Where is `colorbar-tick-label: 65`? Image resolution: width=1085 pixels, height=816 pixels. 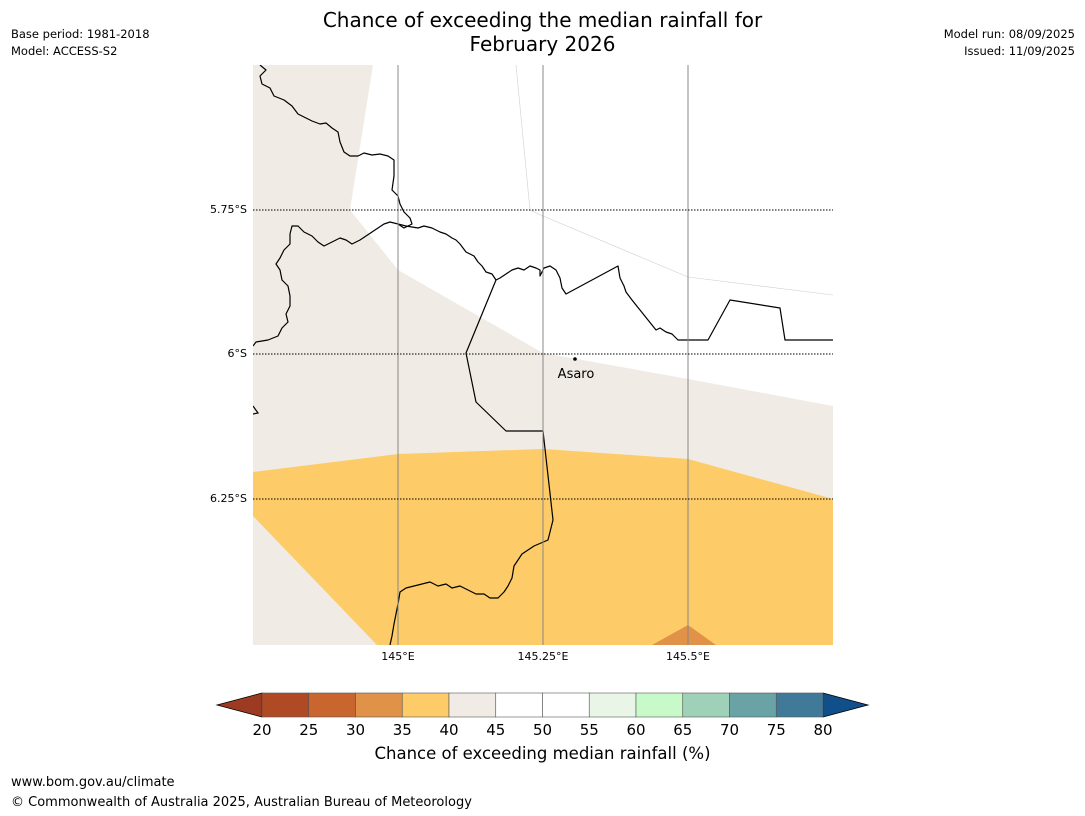 colorbar-tick-label: 65 is located at coordinates (682, 730).